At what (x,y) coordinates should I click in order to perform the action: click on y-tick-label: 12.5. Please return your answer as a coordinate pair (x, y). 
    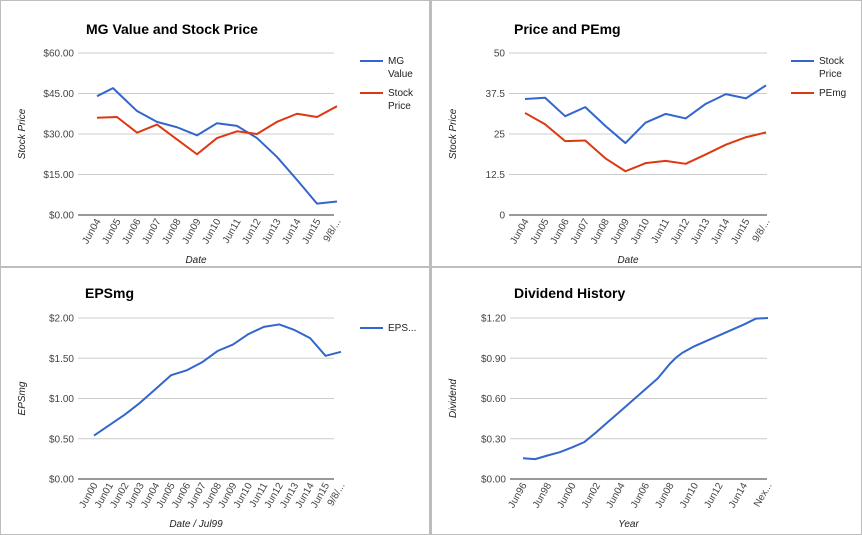
    Looking at the image, I should click on (496, 175).